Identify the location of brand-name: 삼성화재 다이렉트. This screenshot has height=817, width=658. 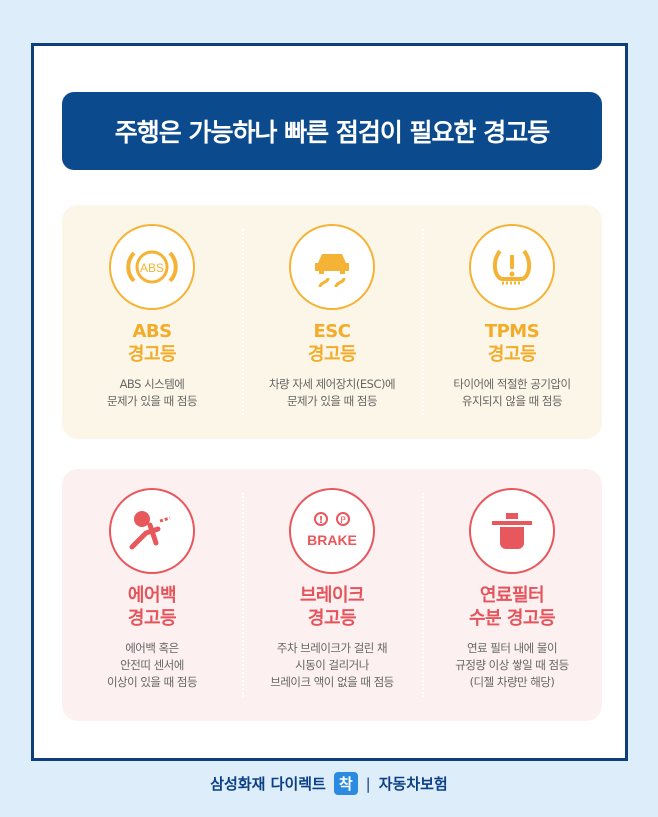
(268, 784).